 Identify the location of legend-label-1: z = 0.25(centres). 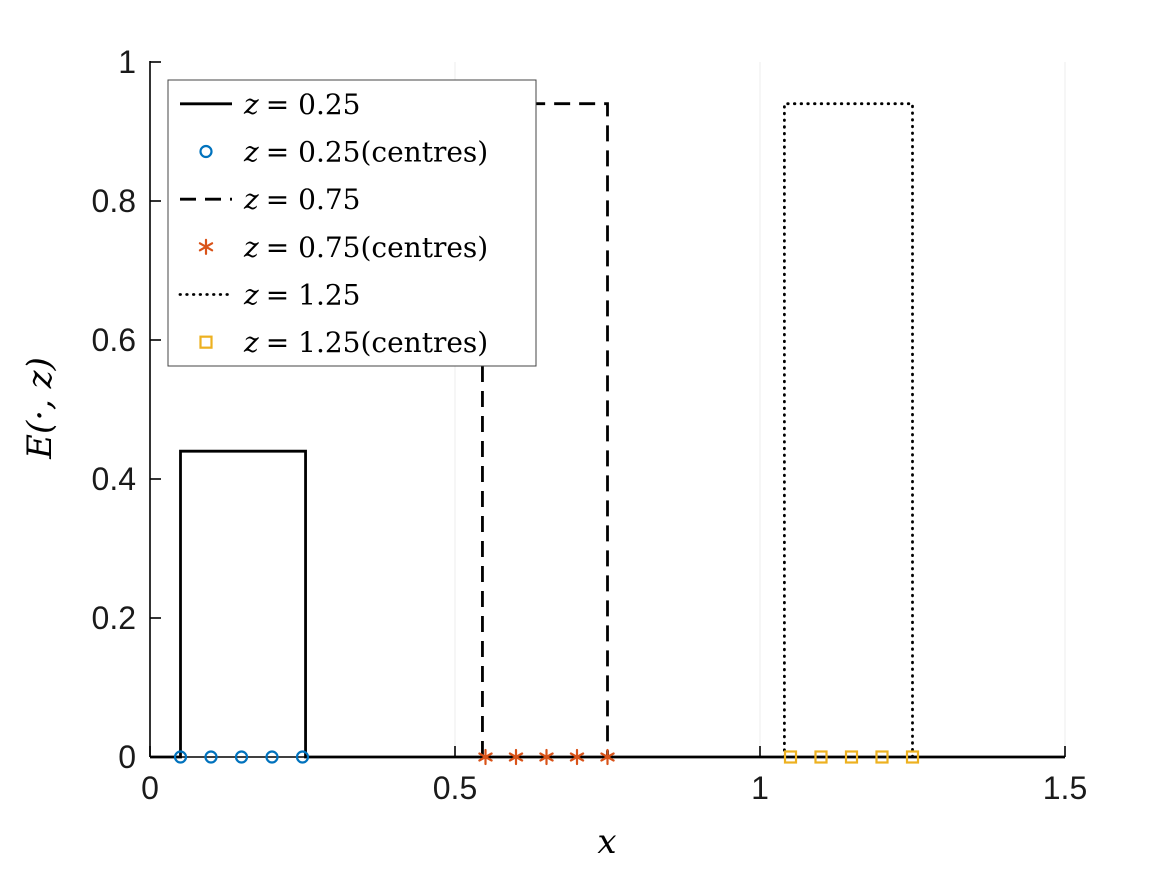
(365, 152).